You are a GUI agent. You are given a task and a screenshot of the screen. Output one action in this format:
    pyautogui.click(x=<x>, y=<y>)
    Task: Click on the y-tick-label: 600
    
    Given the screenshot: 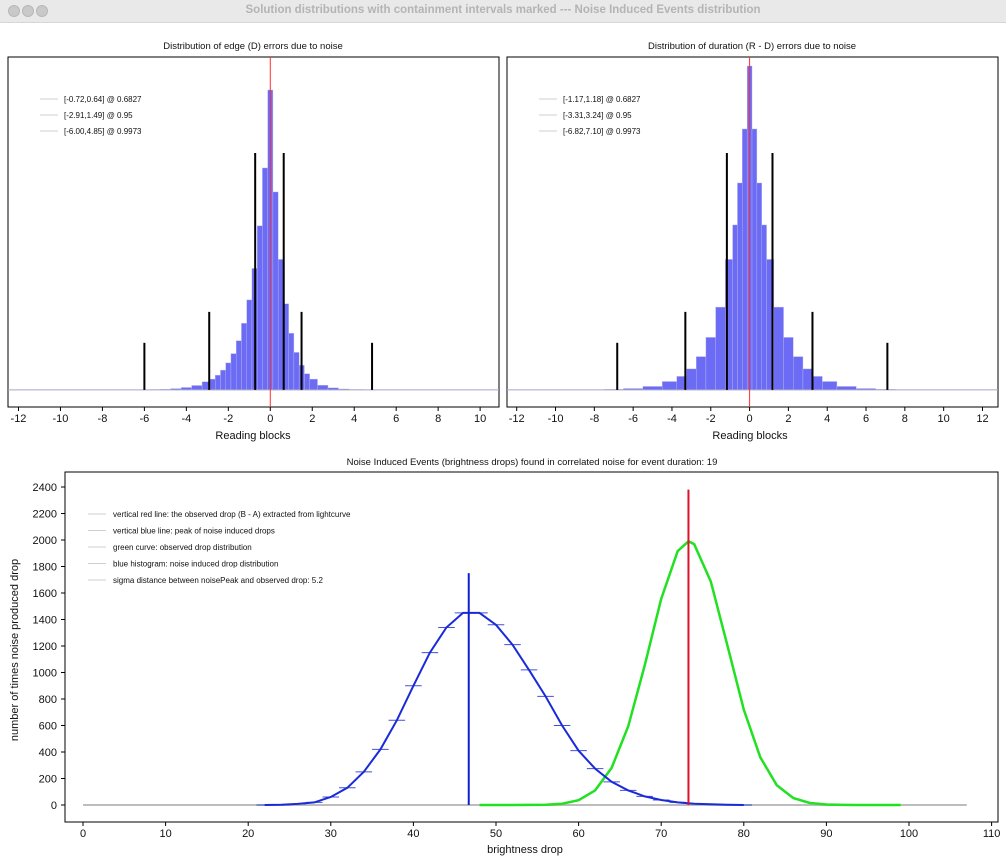 What is the action you would take?
    pyautogui.click(x=48, y=727)
    